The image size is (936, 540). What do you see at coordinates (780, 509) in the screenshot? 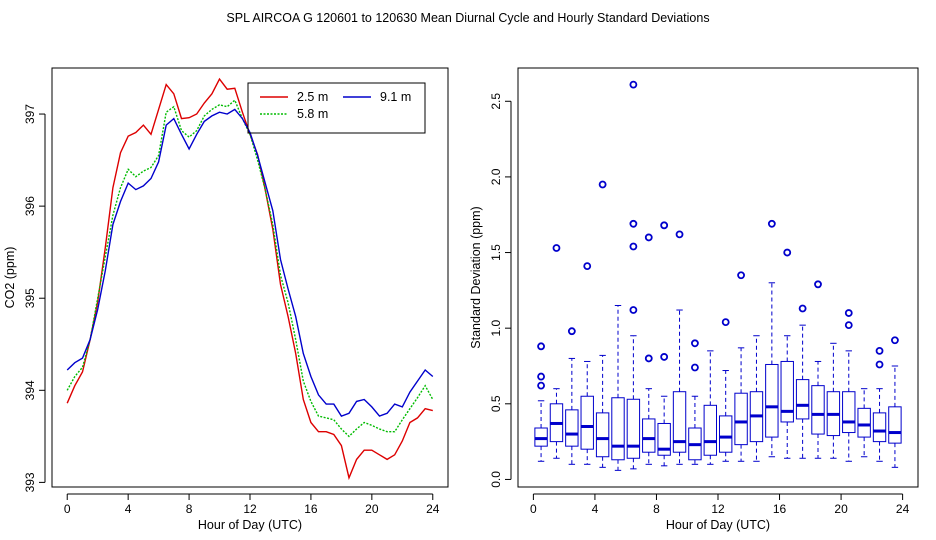
I see `right-x-tick-label: 16` at bounding box center [780, 509].